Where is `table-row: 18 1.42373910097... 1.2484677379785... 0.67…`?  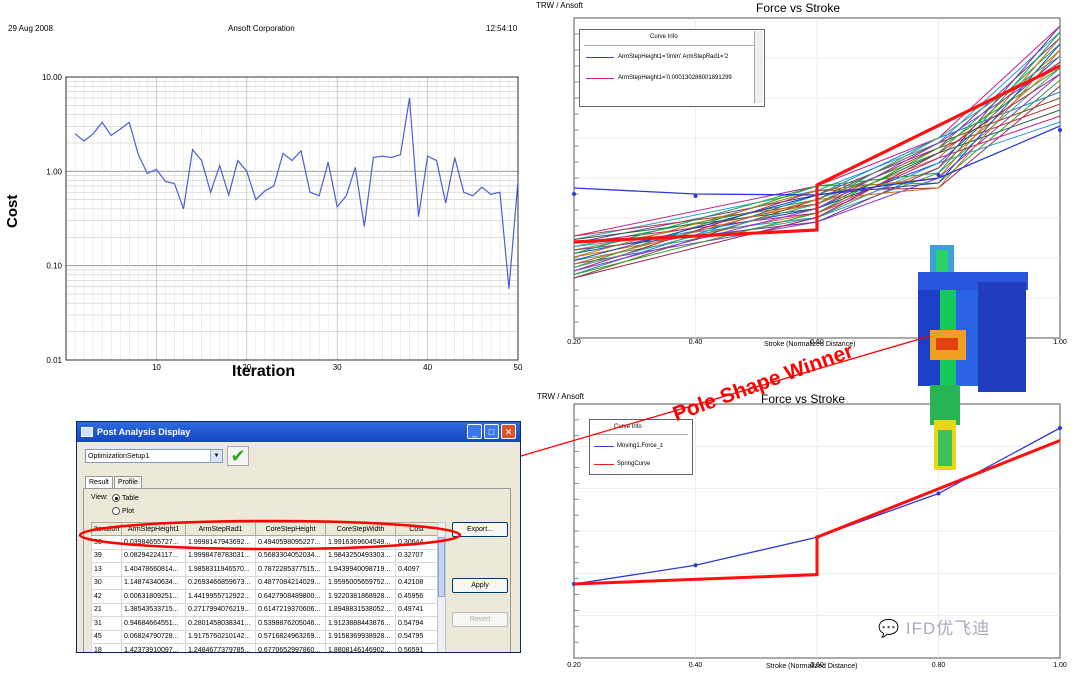 table-row: 18 1.42373910097... 1.2484677379785... 0.67… is located at coordinates (264, 647).